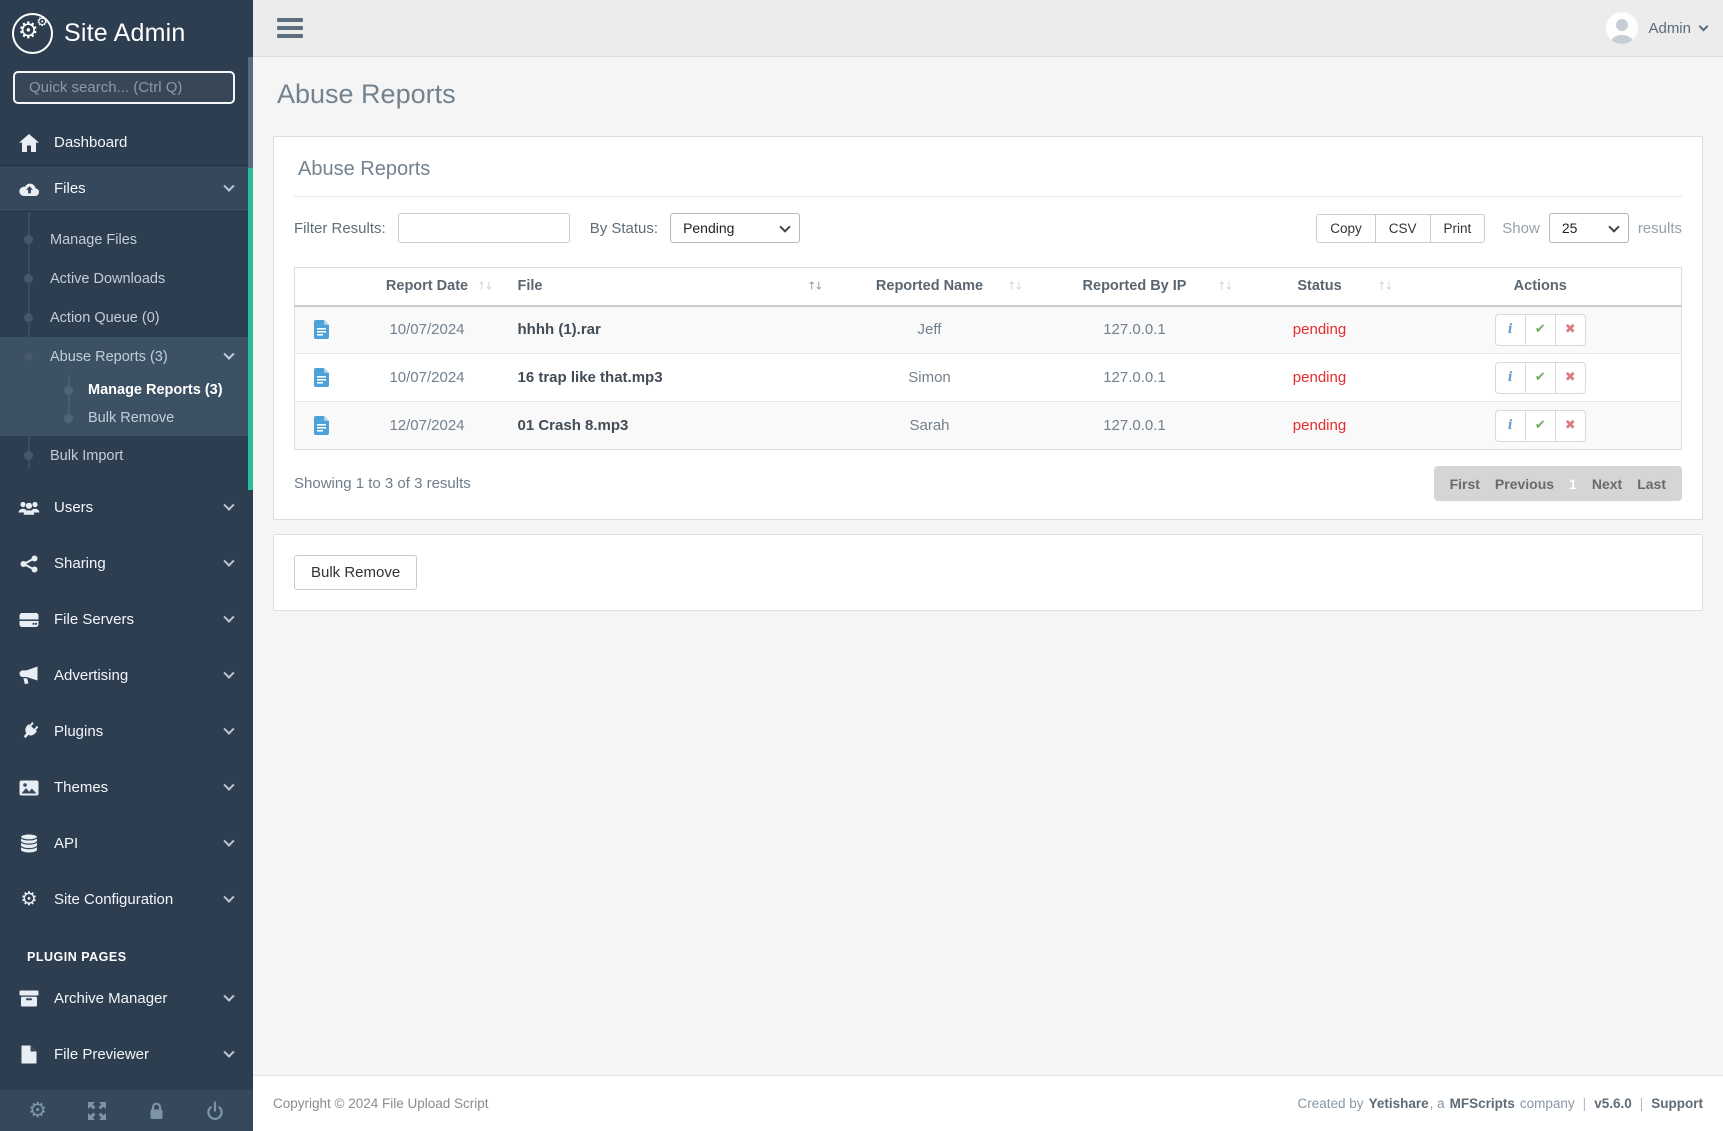  I want to click on sidebar-item-bulk-remove: Bulk Remove, so click(126, 418).